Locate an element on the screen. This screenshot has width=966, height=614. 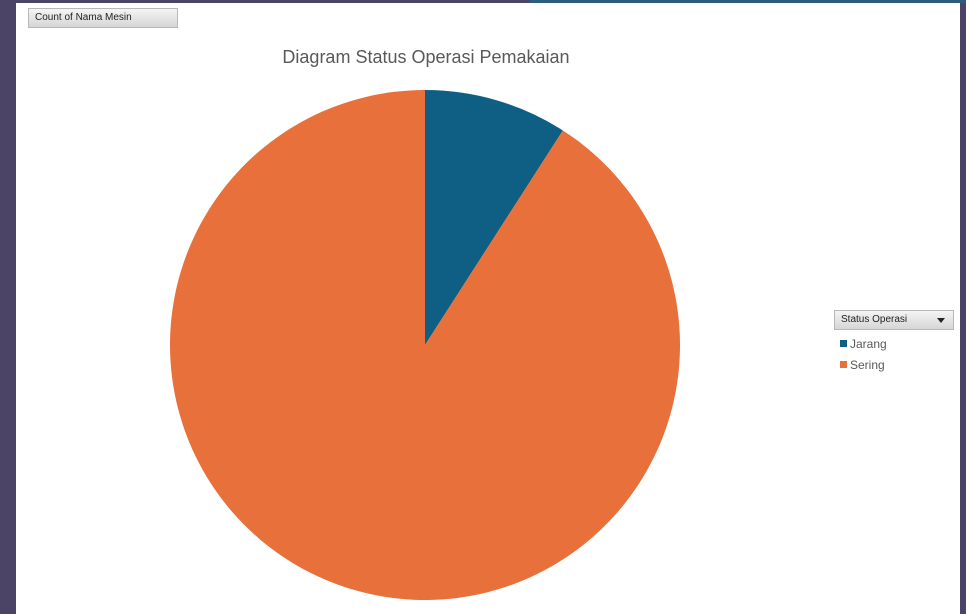
legend-label: Sering is located at coordinates (867, 365).